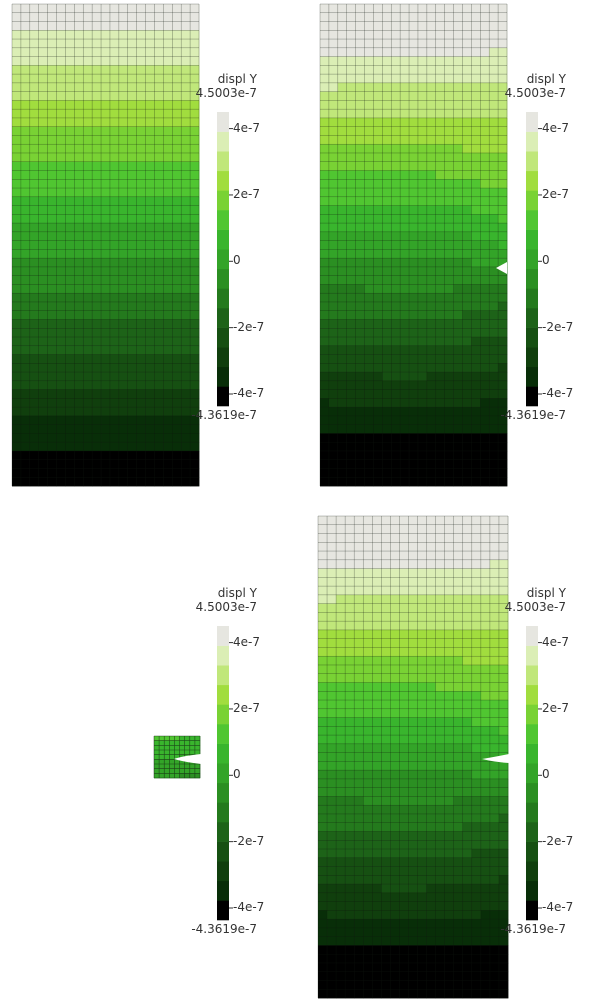  Describe the element at coordinates (533, 929) in the screenshot. I see `legend-min-value: -4.3619e-7` at that location.